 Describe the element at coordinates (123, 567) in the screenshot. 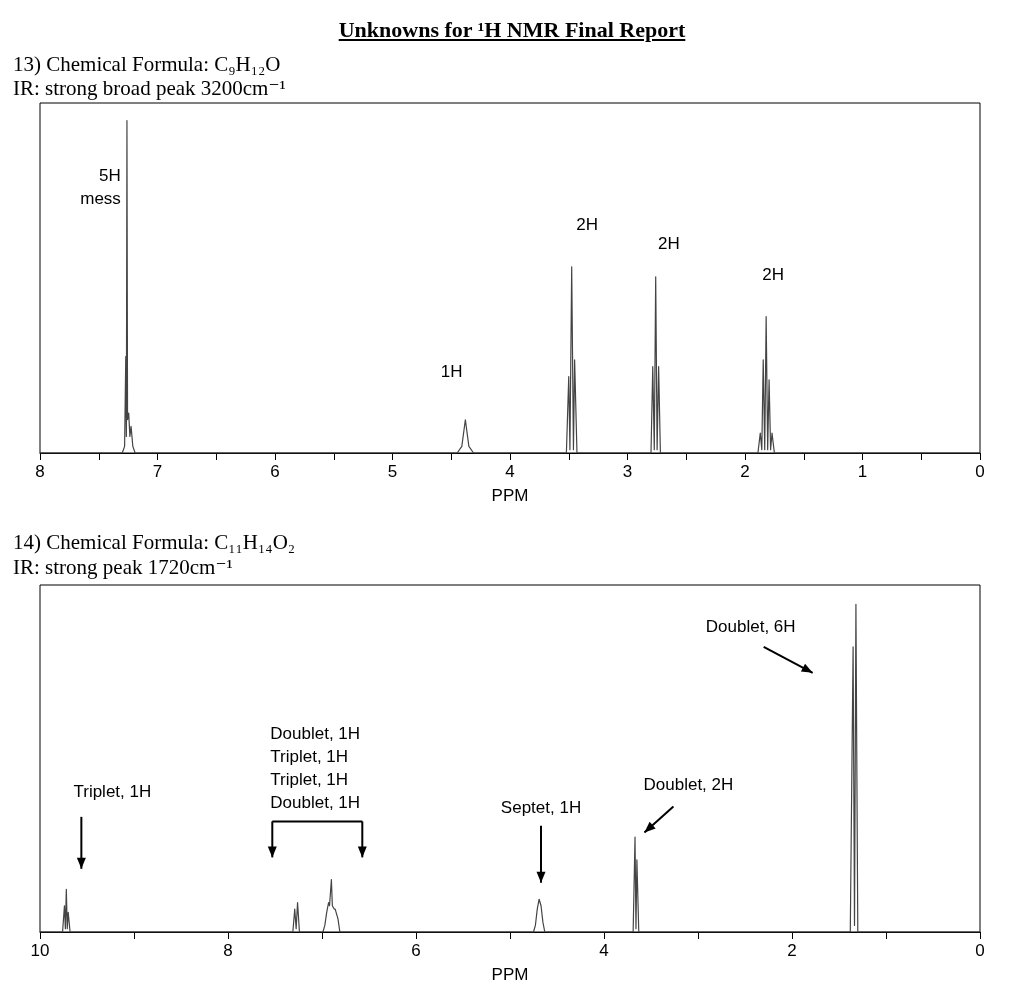

I see `chart-subtitle: IR: strong peak 1720cm⁻¹` at that location.